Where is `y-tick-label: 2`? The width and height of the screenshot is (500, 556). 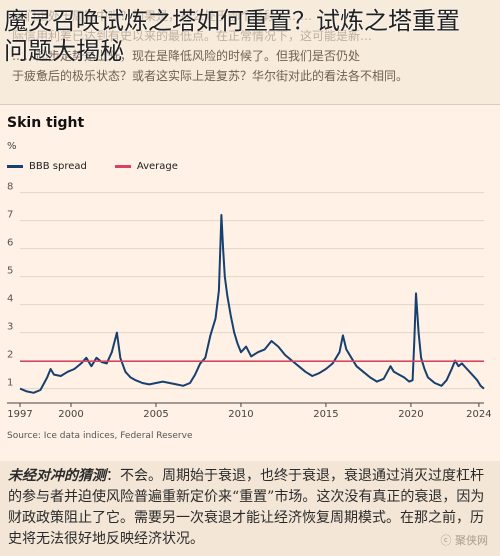
y-tick-label: 2 is located at coordinates (10, 355).